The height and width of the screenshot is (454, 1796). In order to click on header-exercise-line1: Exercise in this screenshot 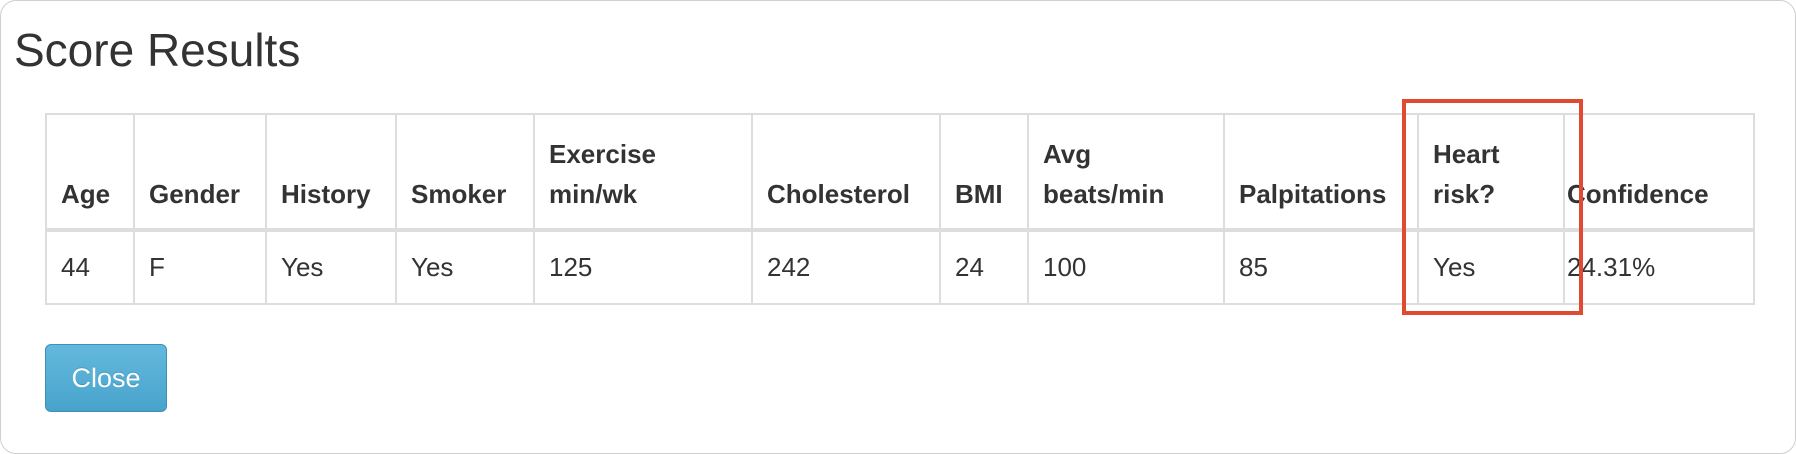, I will do `click(602, 154)`.